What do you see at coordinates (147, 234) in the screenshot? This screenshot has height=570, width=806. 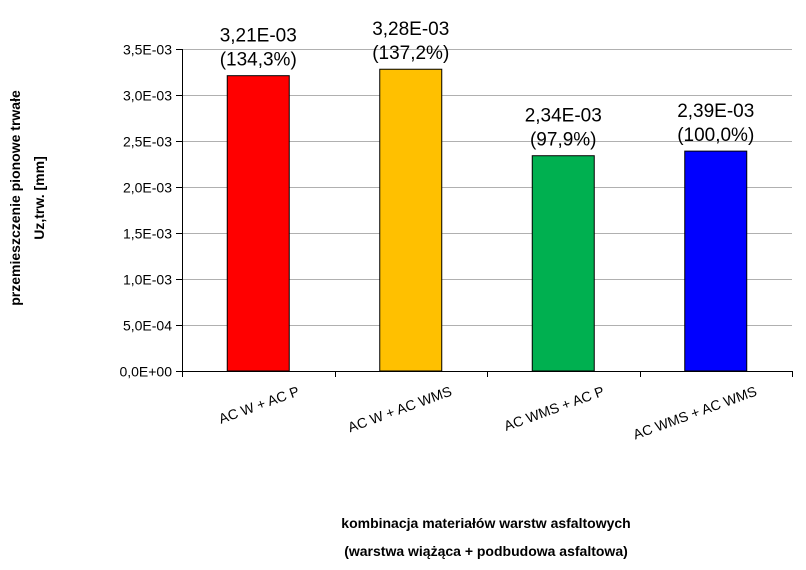 I see `y-tick-label: 1,5E-03` at bounding box center [147, 234].